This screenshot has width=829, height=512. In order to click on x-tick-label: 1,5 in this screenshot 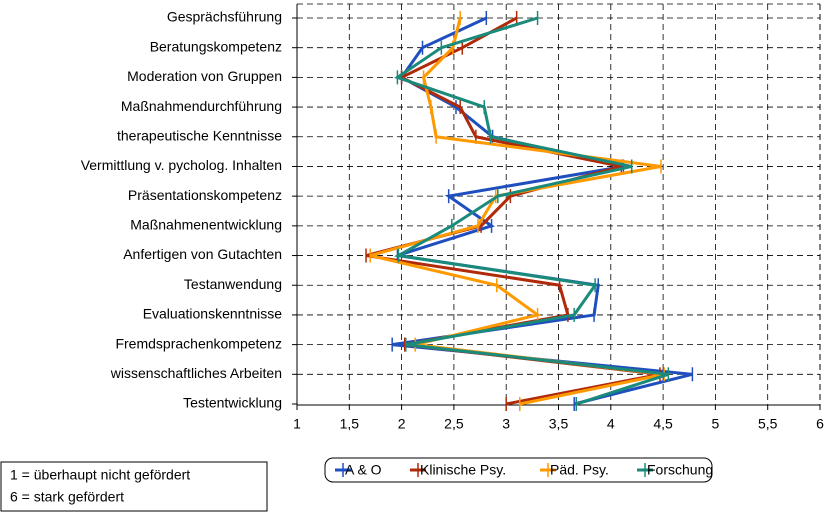, I will do `click(350, 424)`.